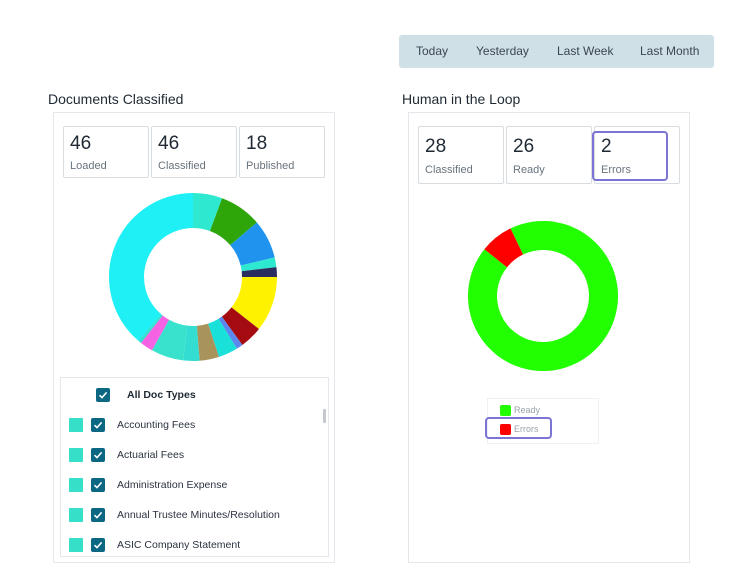  I want to click on hitl-donut-chart, so click(543, 296).